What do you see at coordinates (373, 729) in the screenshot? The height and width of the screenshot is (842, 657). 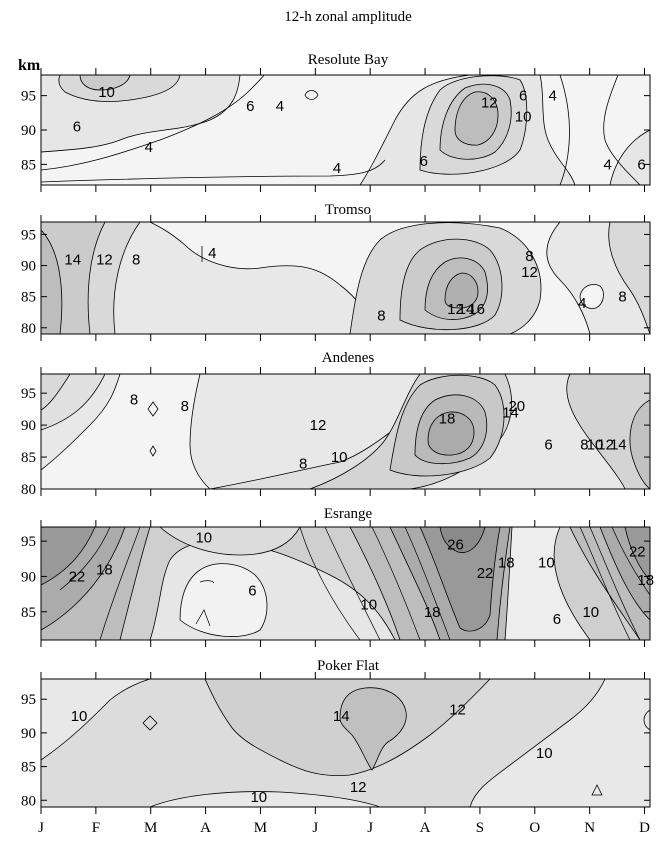 I see `contour-fill-14-mid` at bounding box center [373, 729].